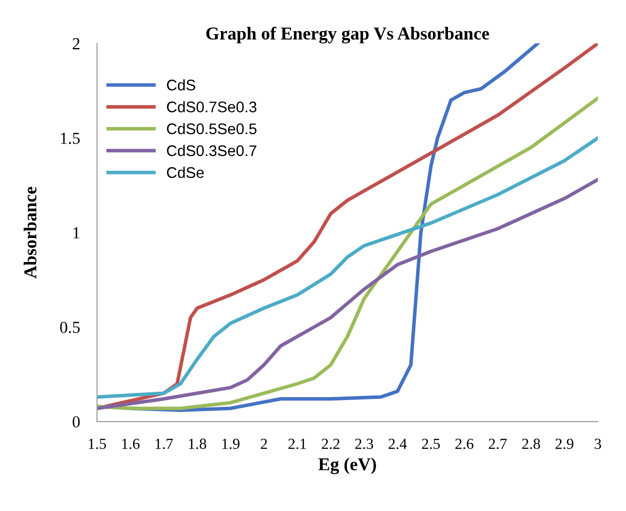 This screenshot has width=626, height=511. I want to click on legend-label: CdS, so click(181, 84).